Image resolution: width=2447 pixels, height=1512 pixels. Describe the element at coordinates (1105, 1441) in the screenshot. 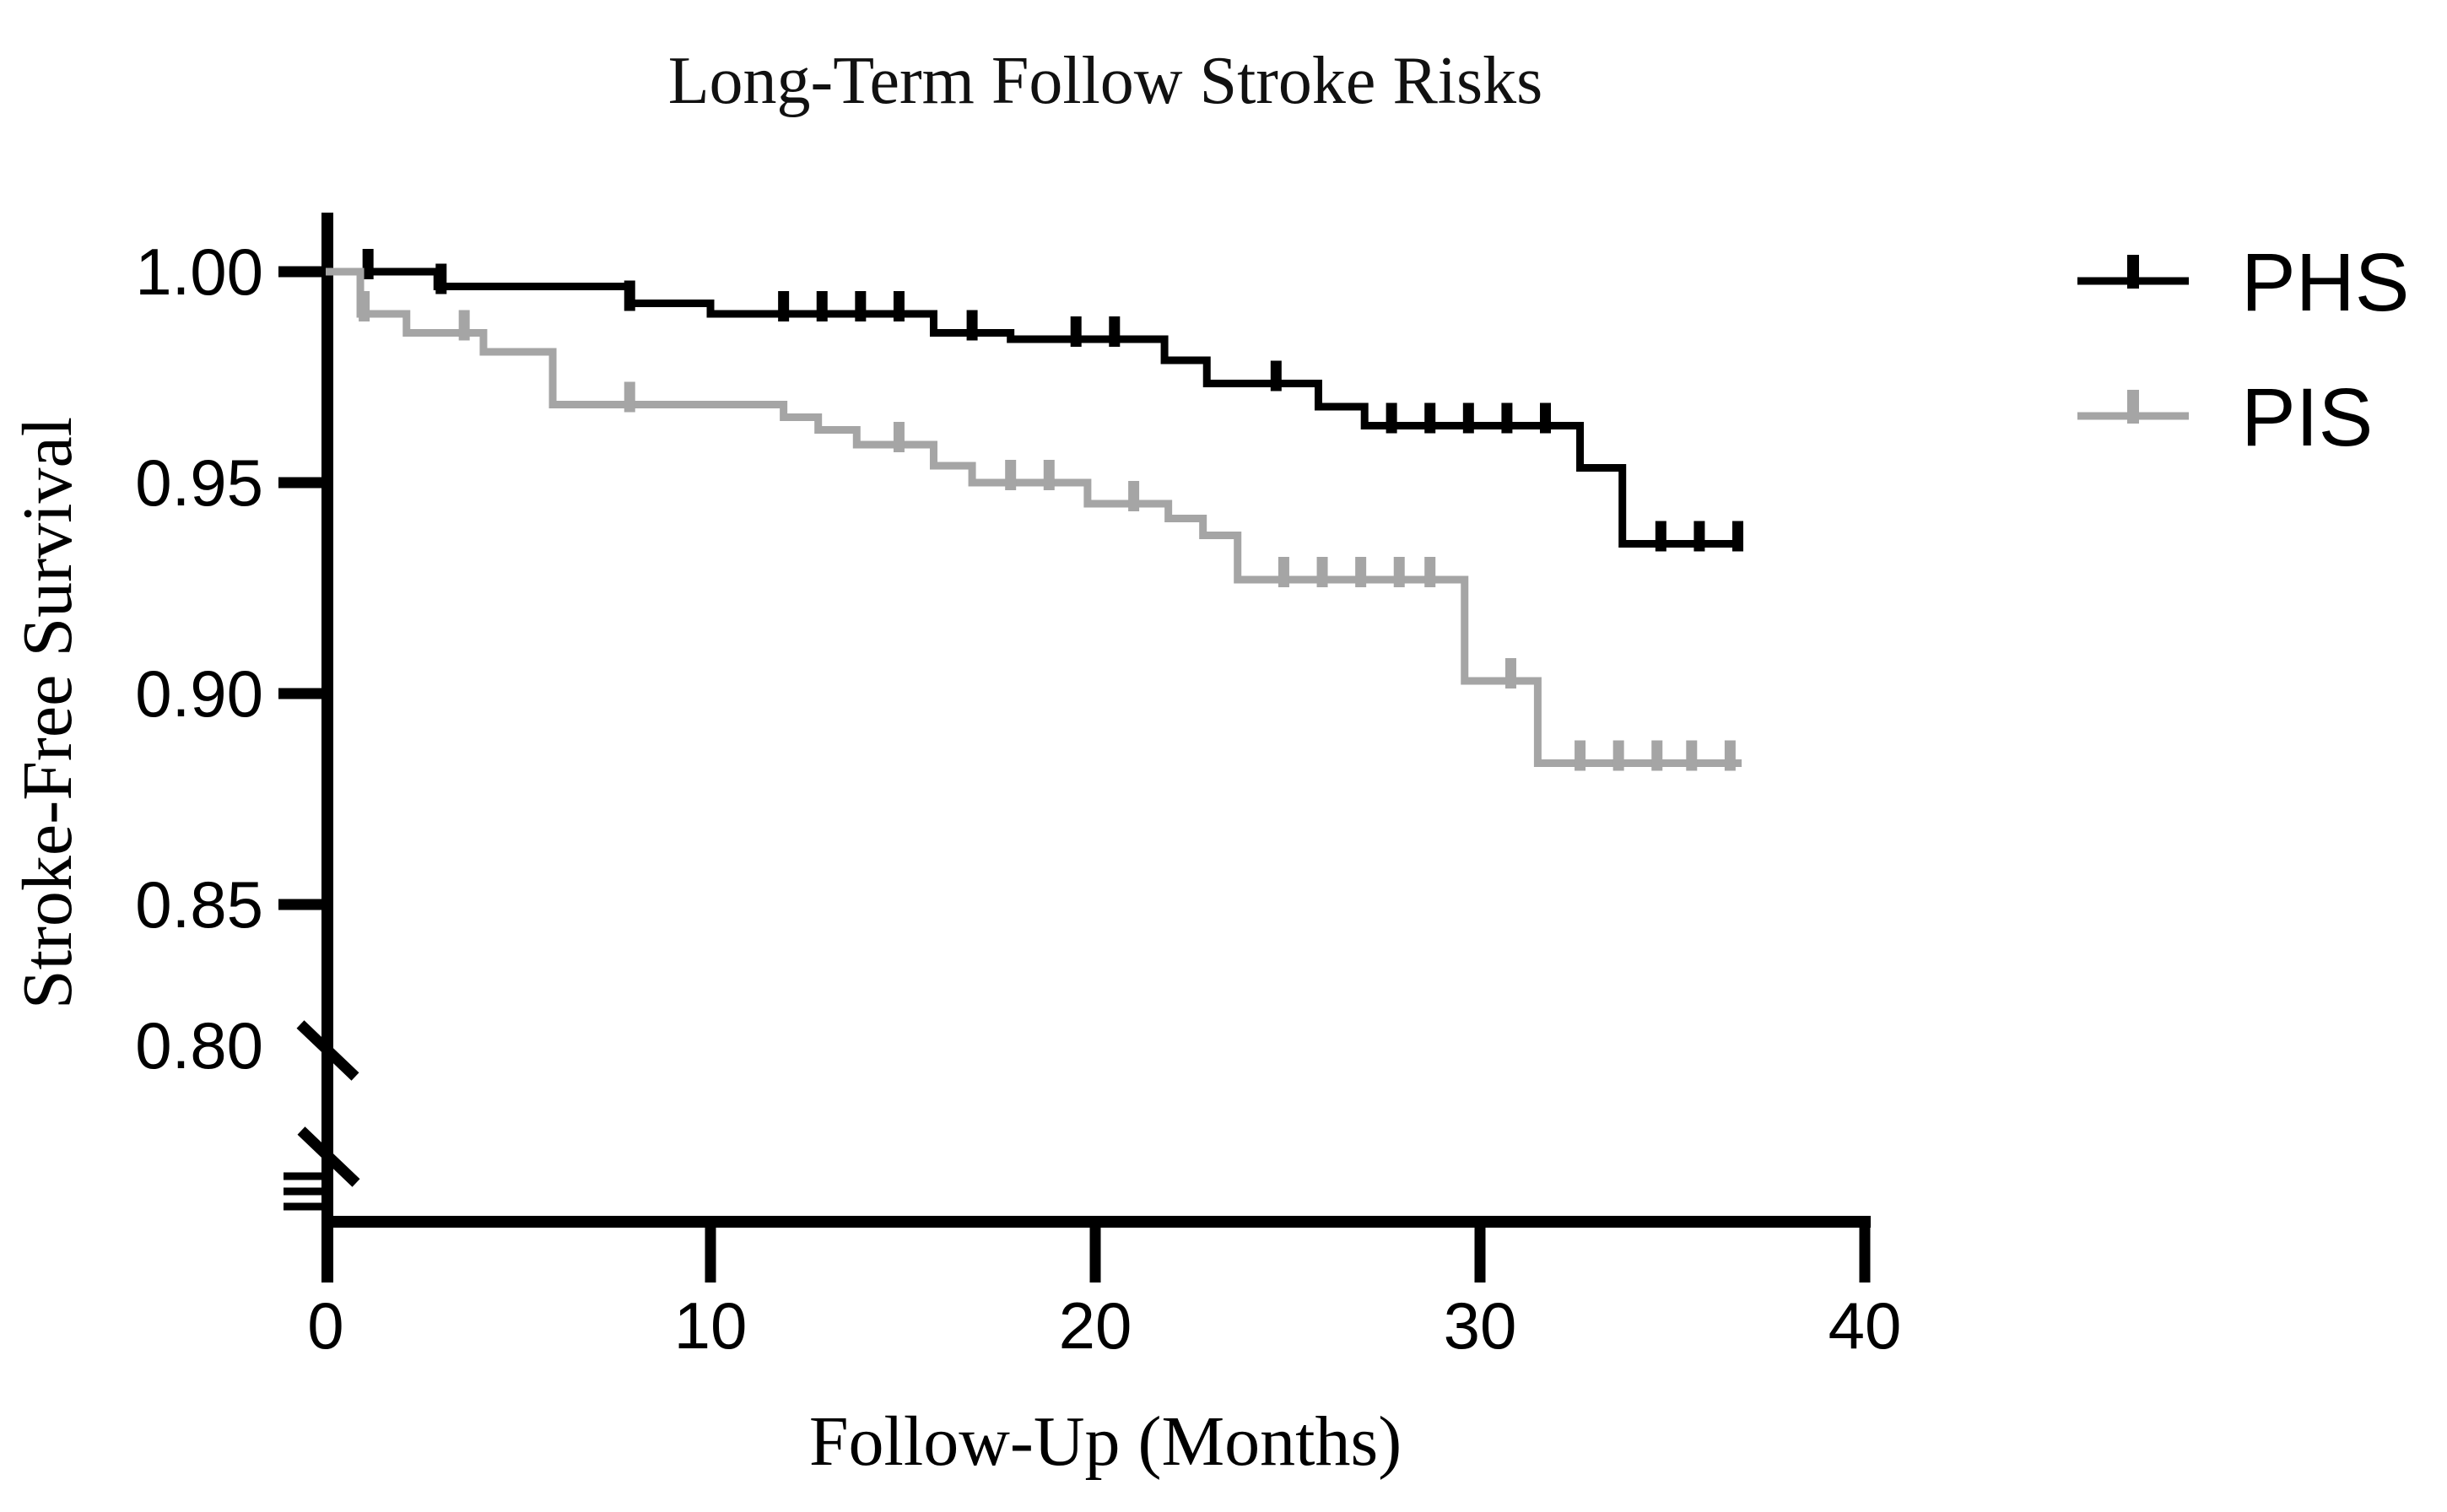

I see `x-axis-title: Follow-Up (Months)` at that location.